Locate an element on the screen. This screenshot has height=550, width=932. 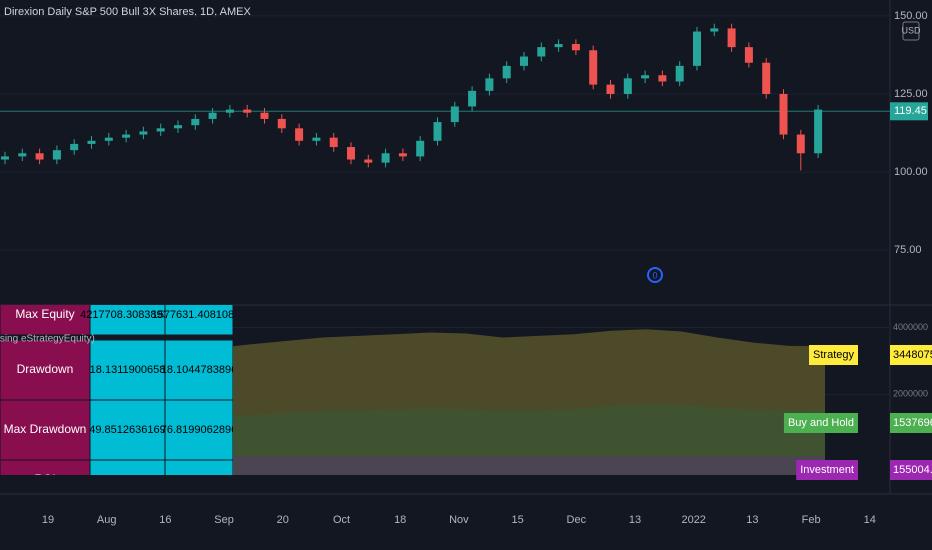
table-text: 2274.5007179815 is located at coordinates (127, 480).